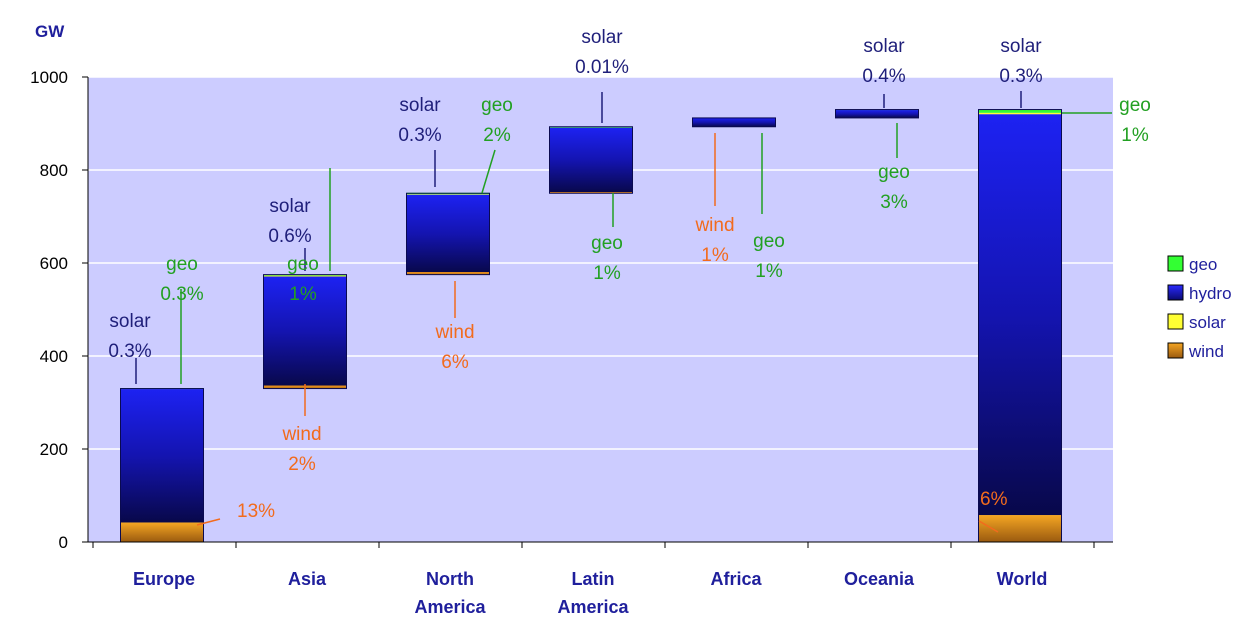 Image resolution: width=1255 pixels, height=617 pixels. I want to click on legend-swatch-geo, so click(1175, 263).